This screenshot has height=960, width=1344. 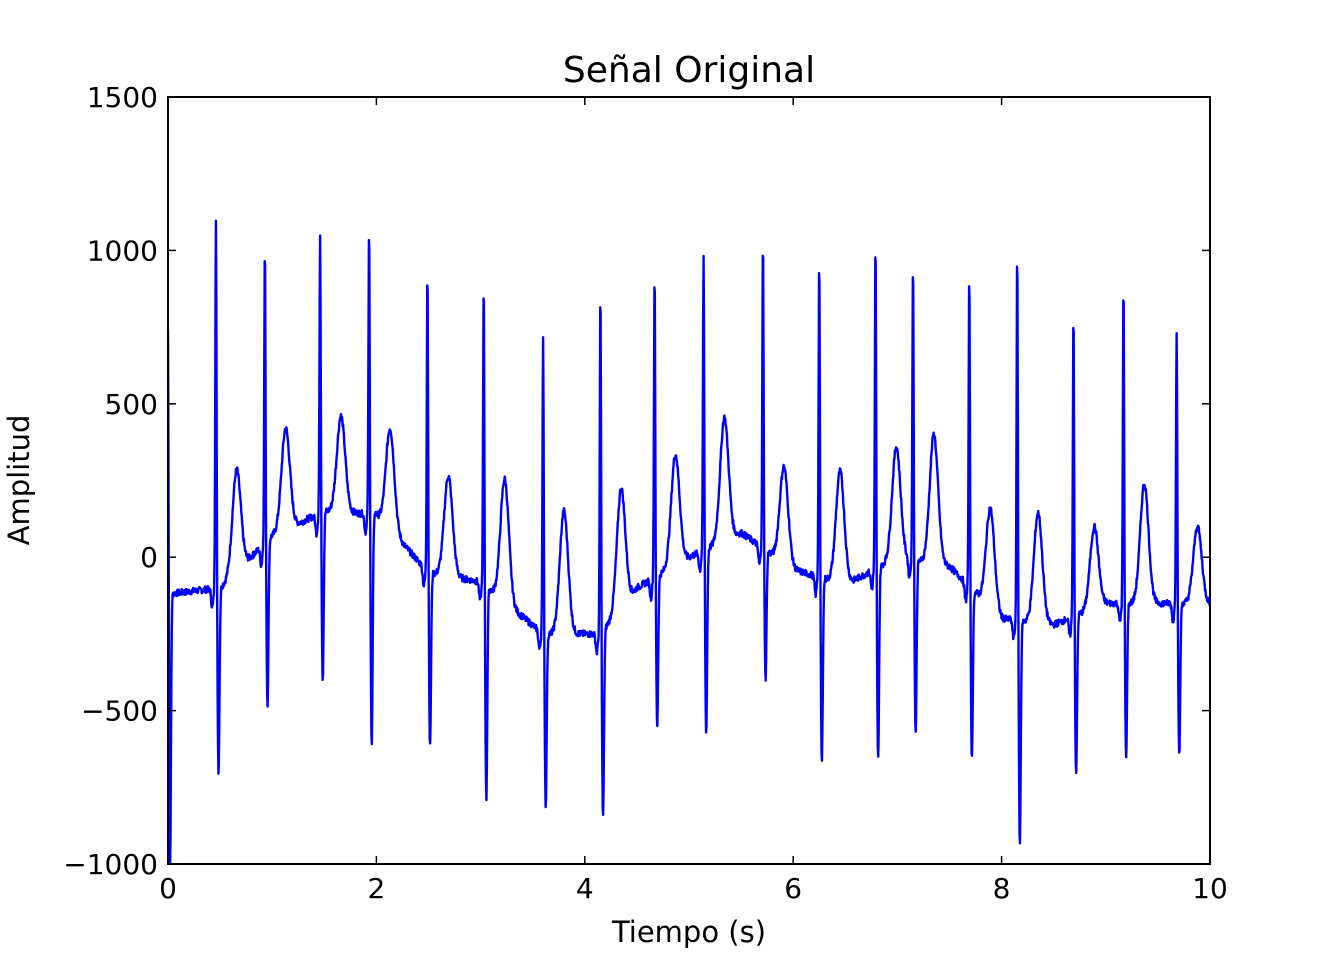 I want to click on y-tick-label: 0, so click(x=149, y=557).